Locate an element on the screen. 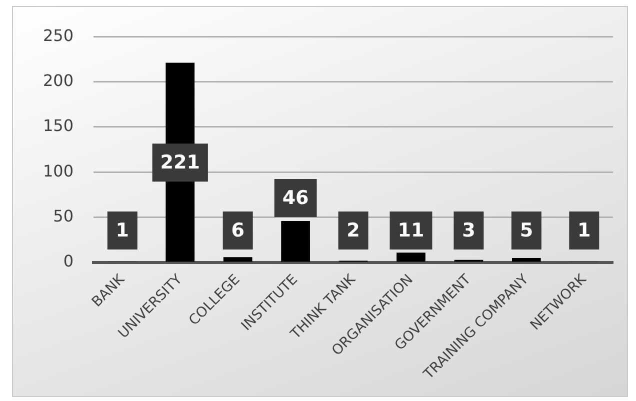  y-tick-label: 0 is located at coordinates (68, 261).